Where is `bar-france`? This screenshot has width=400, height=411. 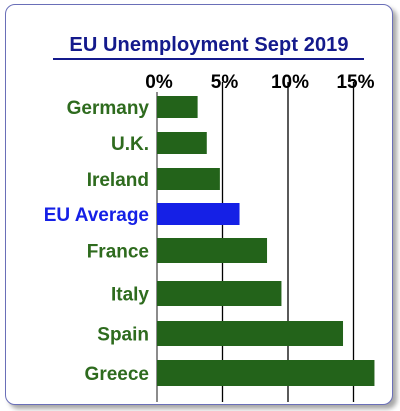
bar-france is located at coordinates (212, 250).